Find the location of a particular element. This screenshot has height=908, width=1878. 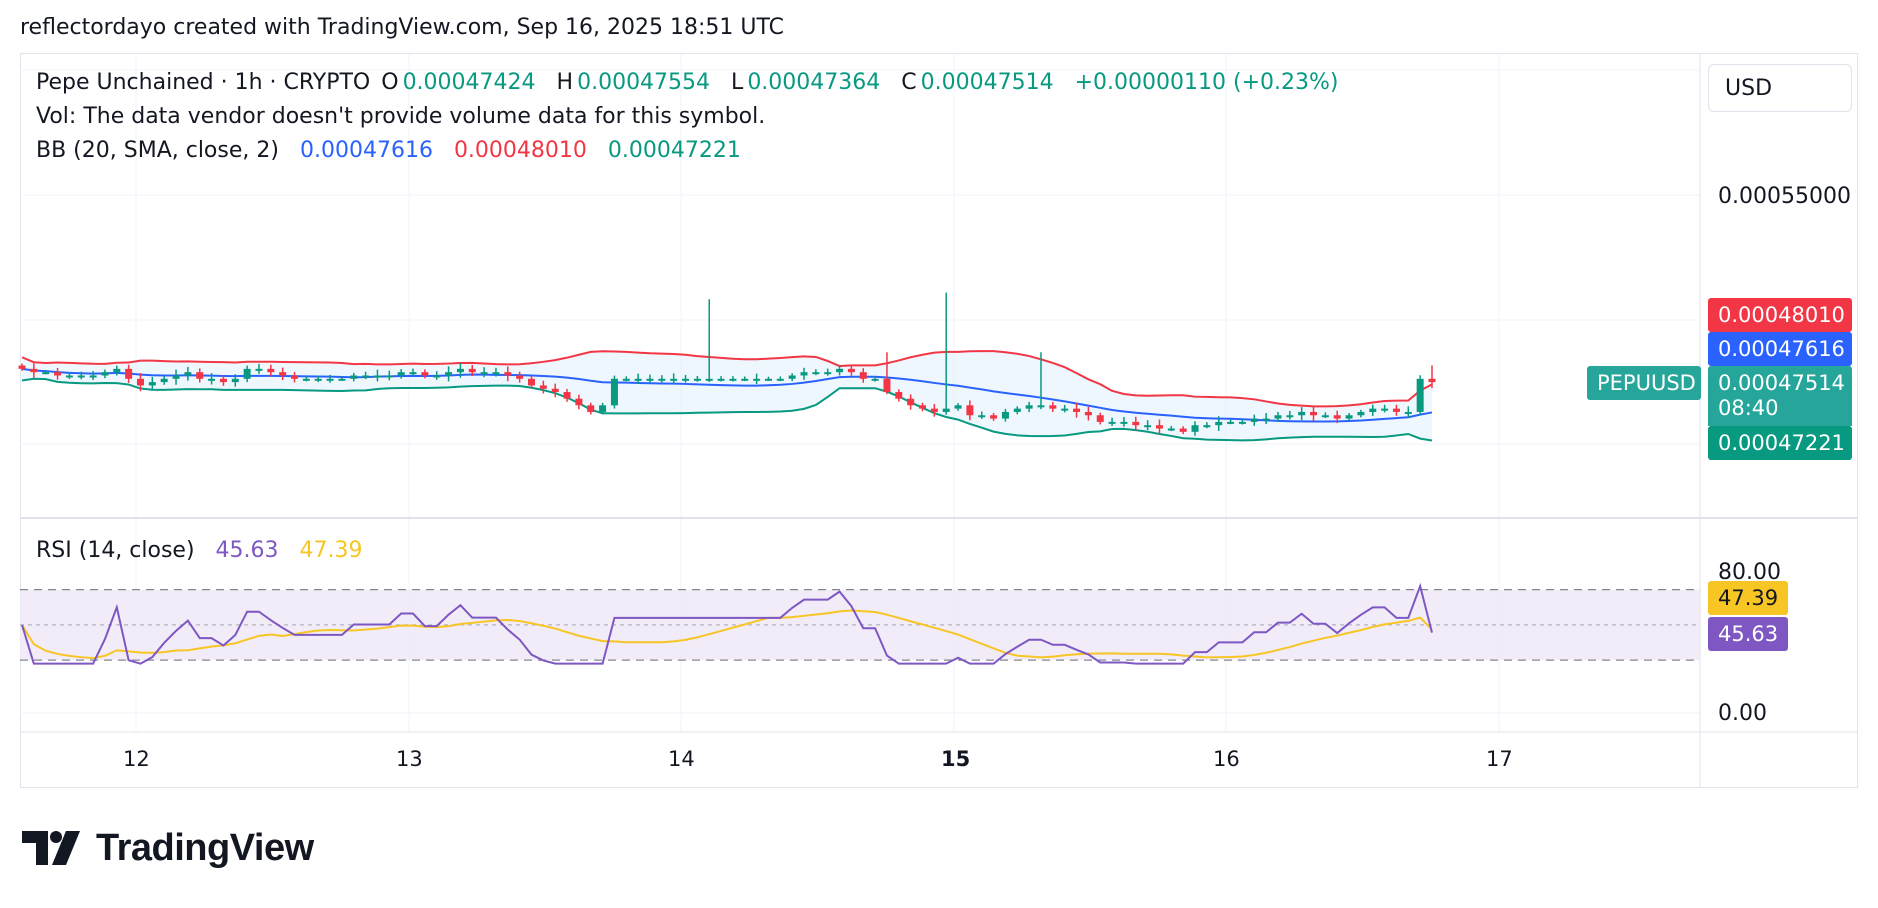

rsi-legend: RSI (14, close) 45.63 47.39 is located at coordinates (201, 550).